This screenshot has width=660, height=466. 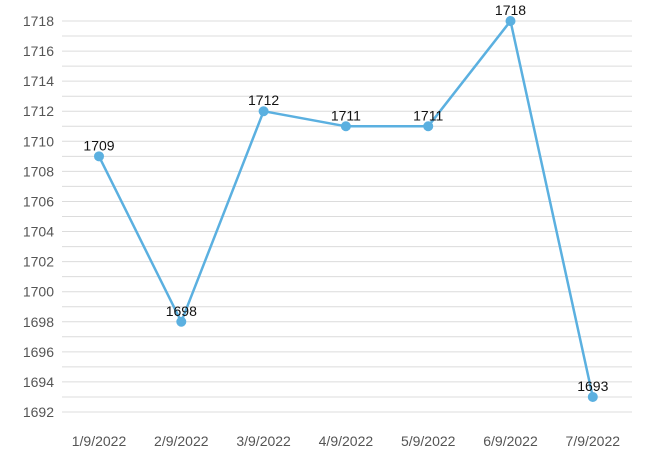 I want to click on y-tick-label: 1718, so click(x=38, y=21).